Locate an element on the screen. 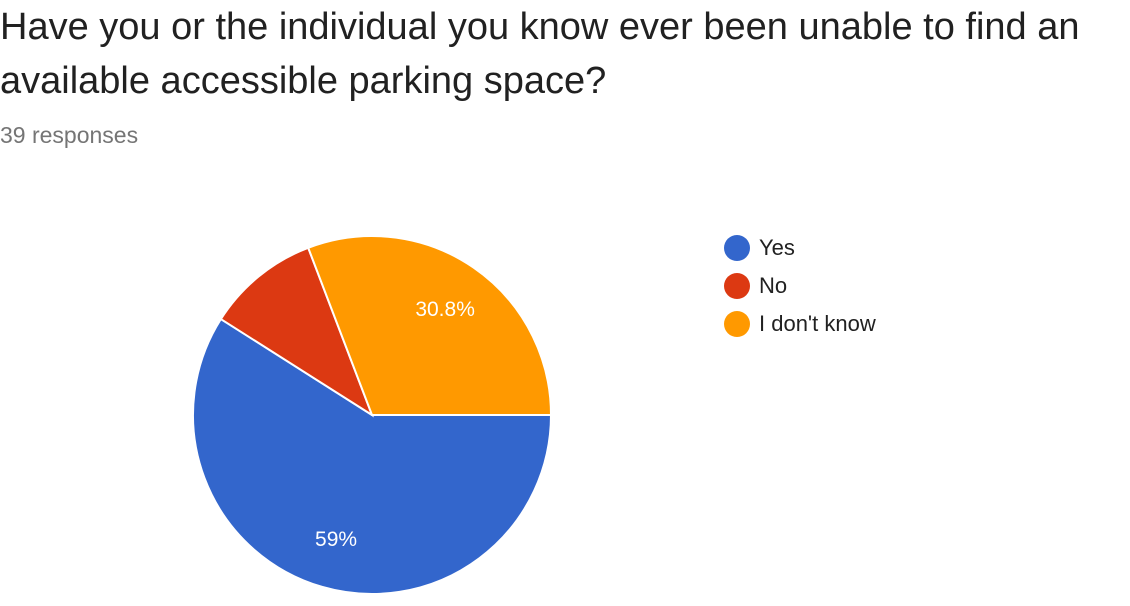  pie-slice-labels: 59% 30.8% is located at coordinates (395, 424).